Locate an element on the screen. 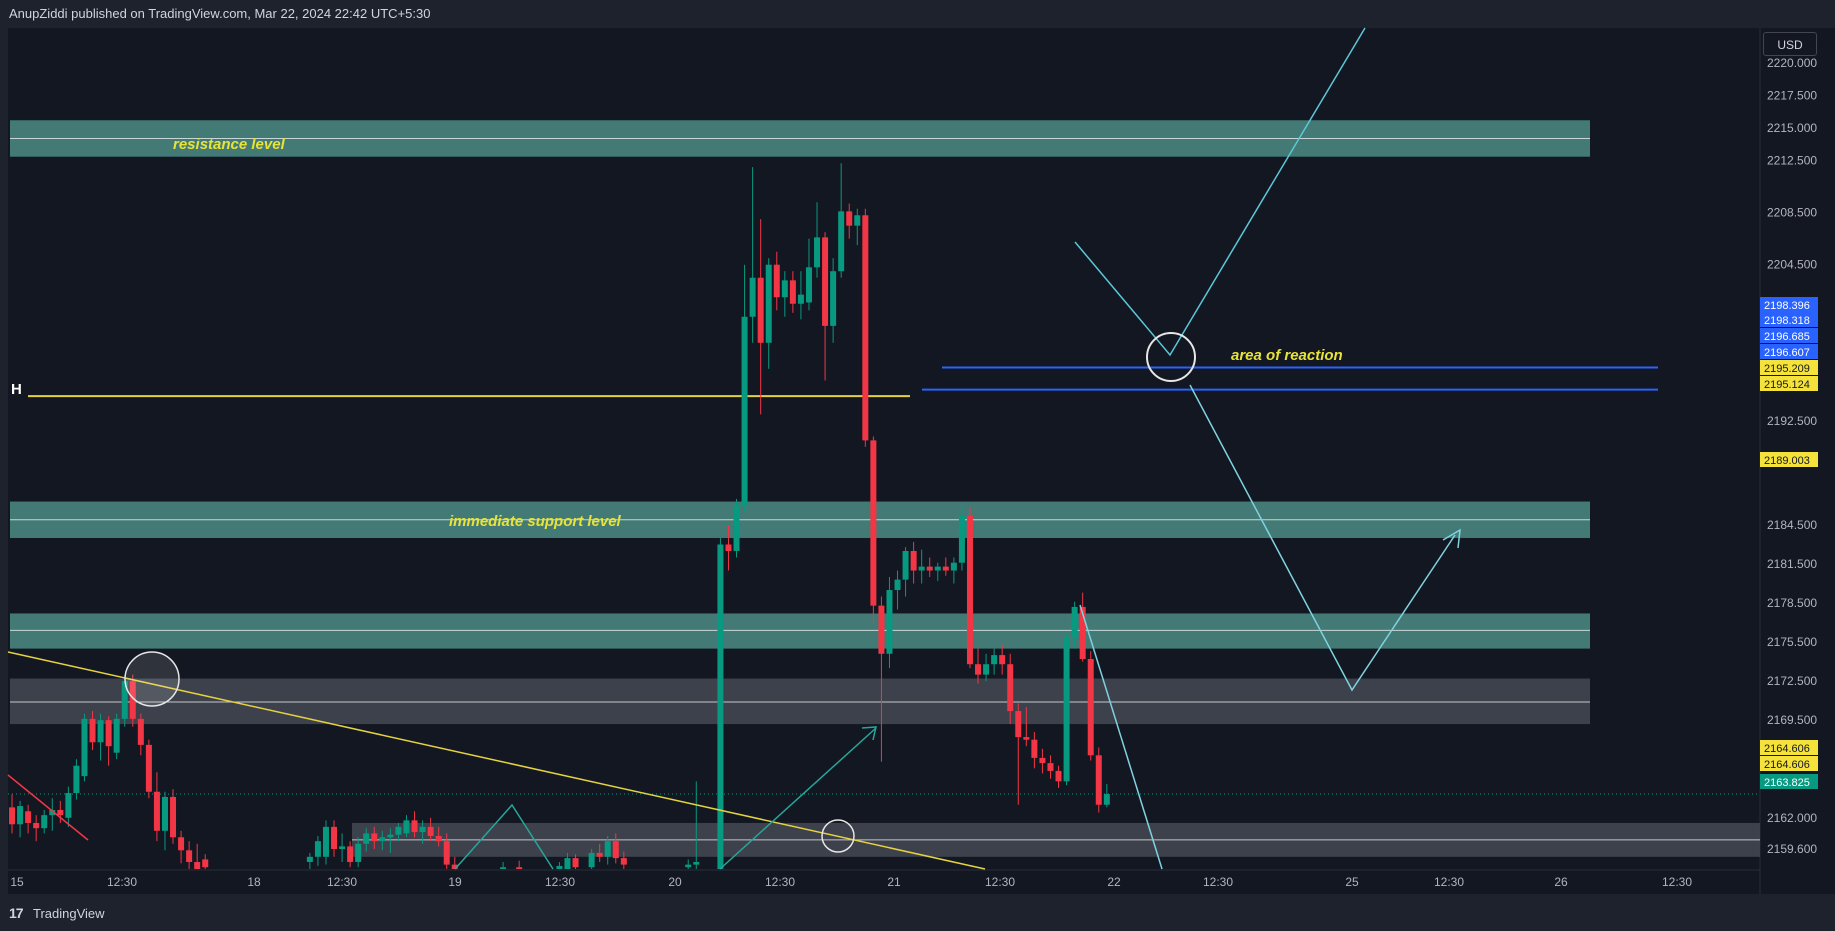 This screenshot has height=931, width=1835. touch-circle-bottom is located at coordinates (838, 836).